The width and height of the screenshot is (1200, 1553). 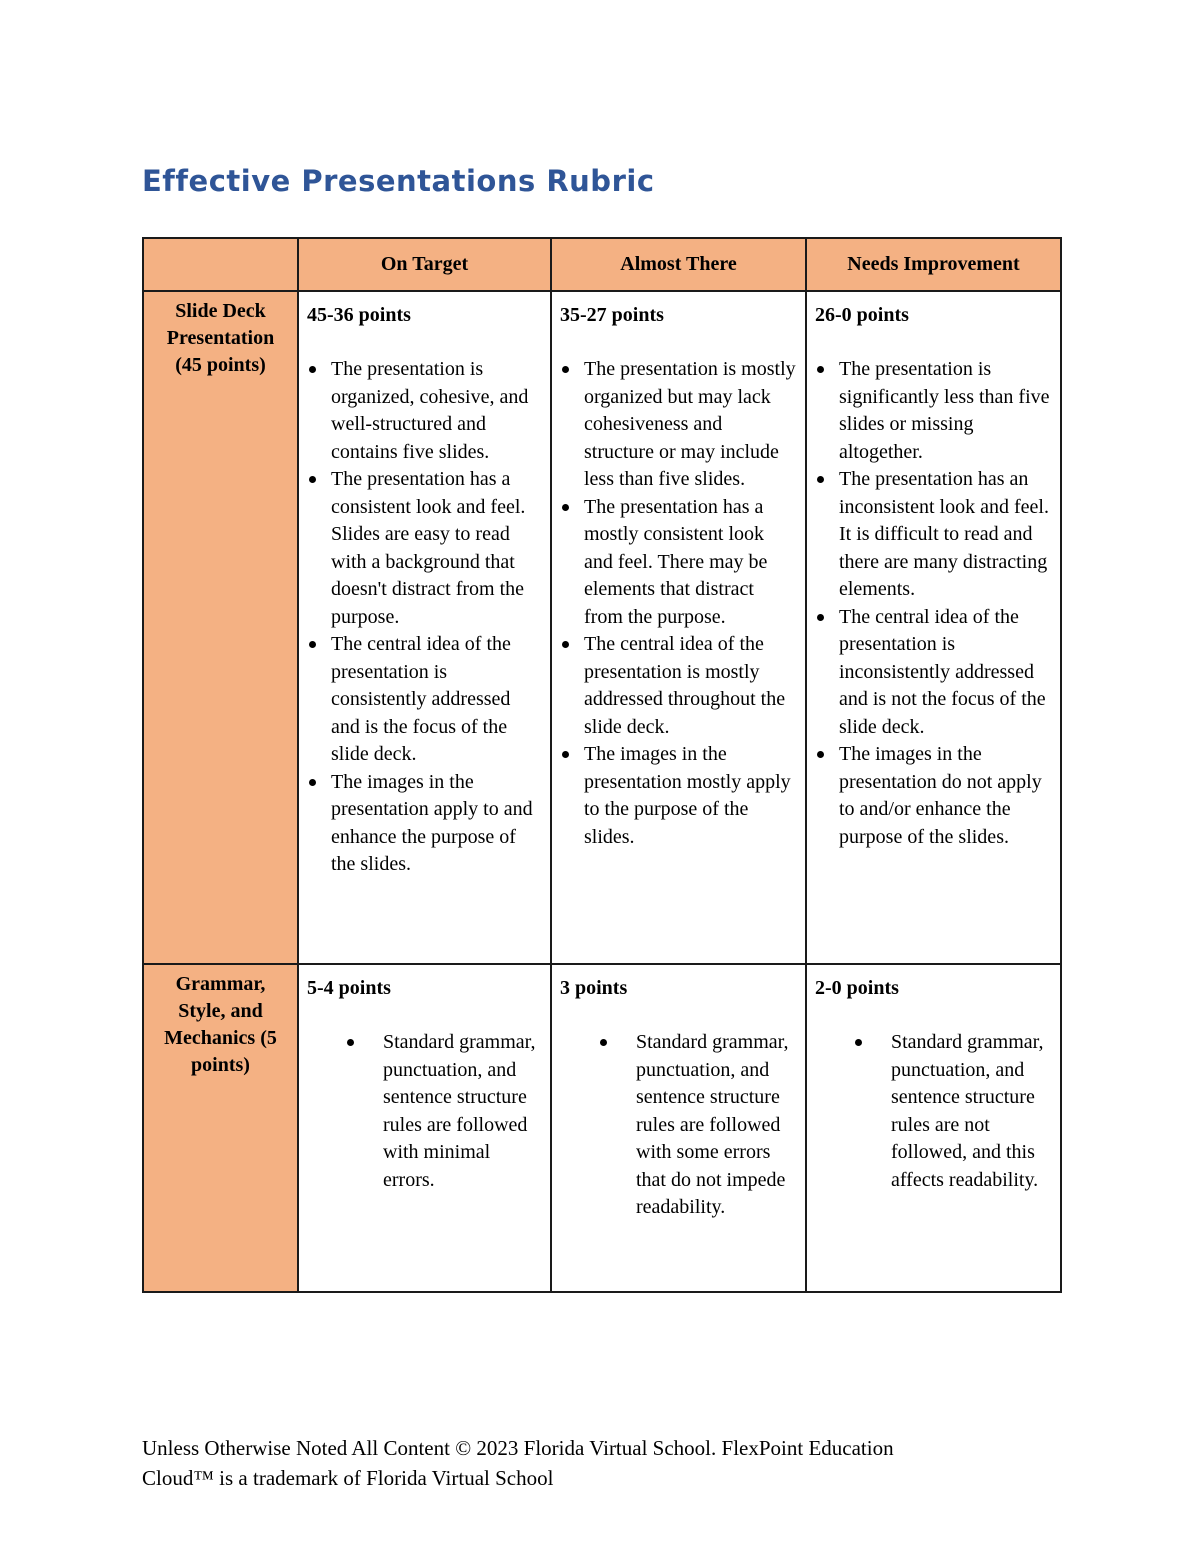 I want to click on header-cell-on-target: On Target, so click(x=424, y=264).